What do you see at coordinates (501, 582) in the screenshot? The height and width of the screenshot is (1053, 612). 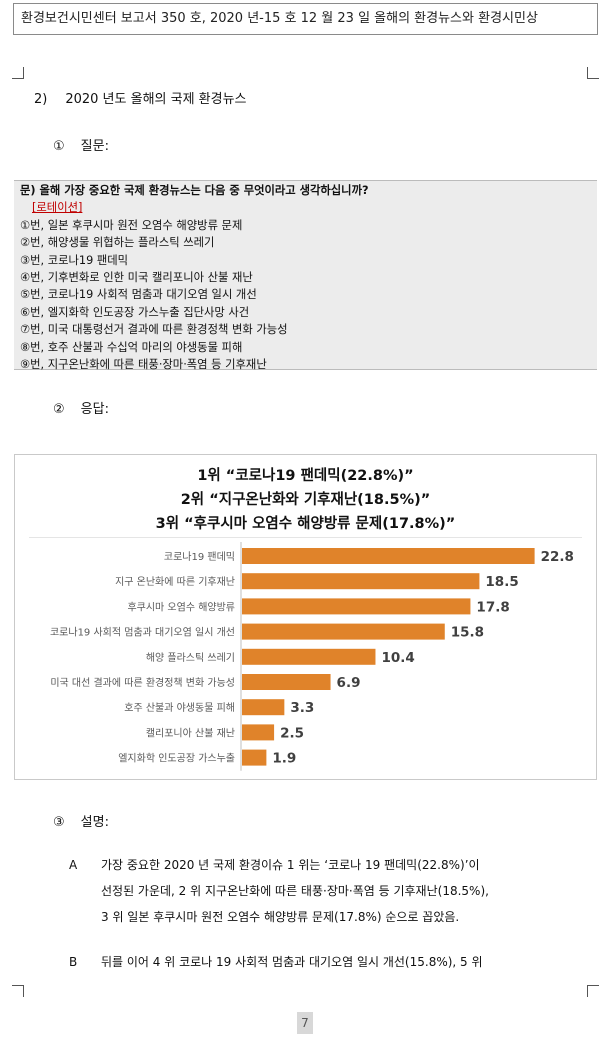 I see `value-label-2: 18.5` at bounding box center [501, 582].